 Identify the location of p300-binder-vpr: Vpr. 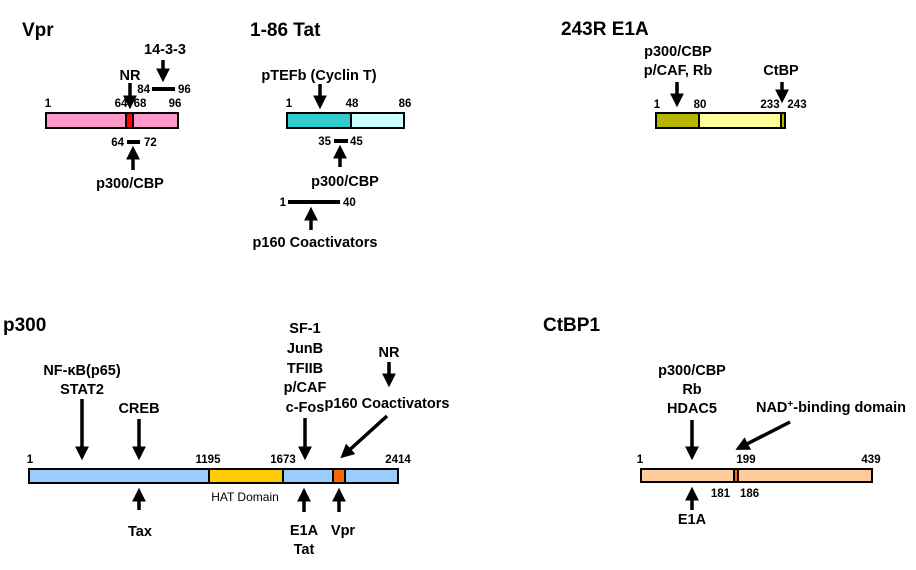
(343, 531).